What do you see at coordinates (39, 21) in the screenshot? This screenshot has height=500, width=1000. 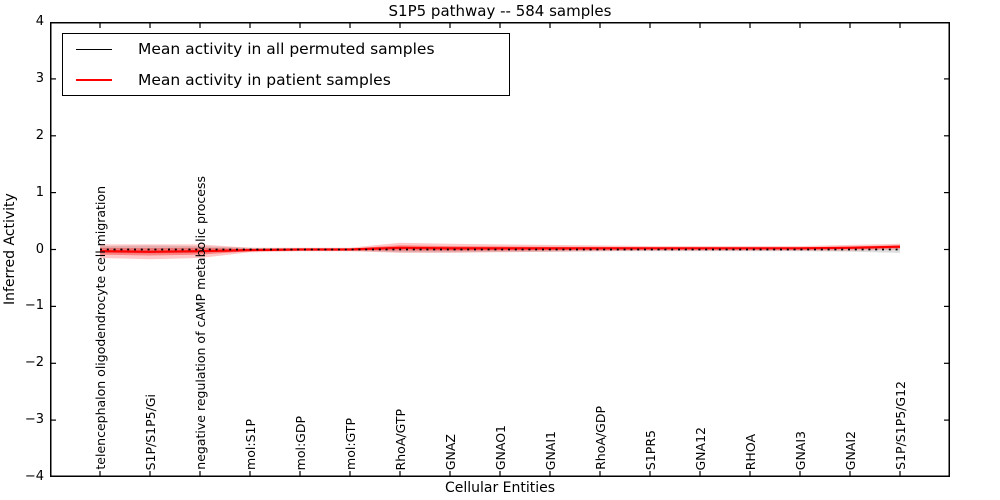 I see `y-tick-label: 4` at bounding box center [39, 21].